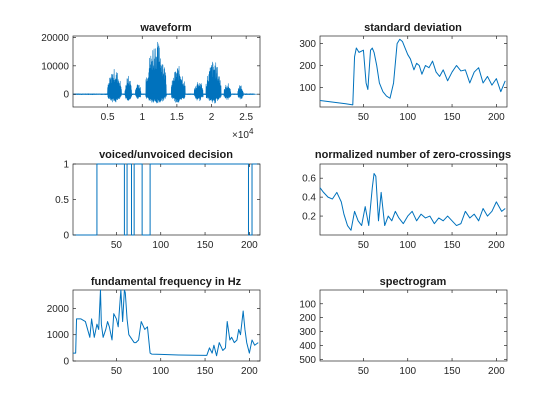 The width and height of the screenshot is (560, 420). What do you see at coordinates (413, 155) in the screenshot?
I see `zcr-title: normalized number of zero-crossings` at bounding box center [413, 155].